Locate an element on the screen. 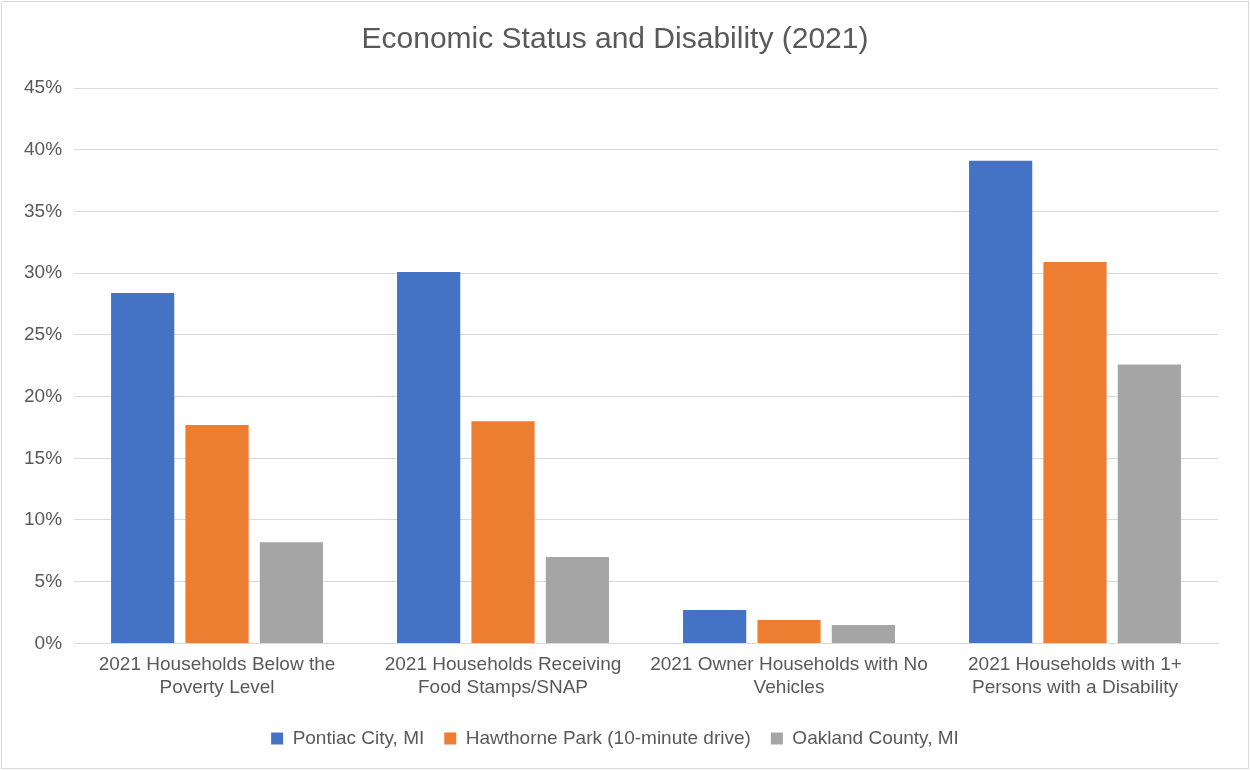 The width and height of the screenshot is (1250, 770). chart-title: Economic Status and Disability (2021) is located at coordinates (615, 38).